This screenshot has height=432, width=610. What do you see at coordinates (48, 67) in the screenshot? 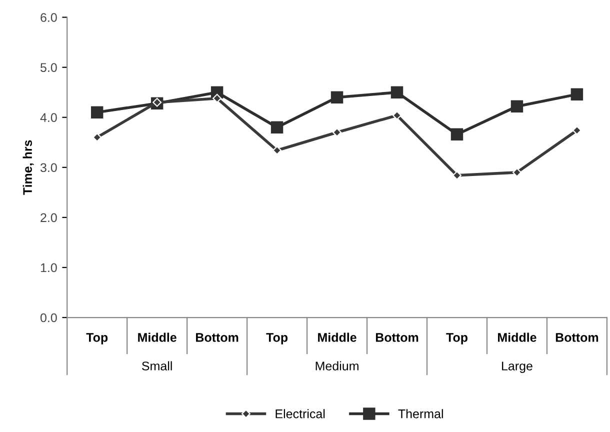
I see `y-tick-label: 5.0` at bounding box center [48, 67].